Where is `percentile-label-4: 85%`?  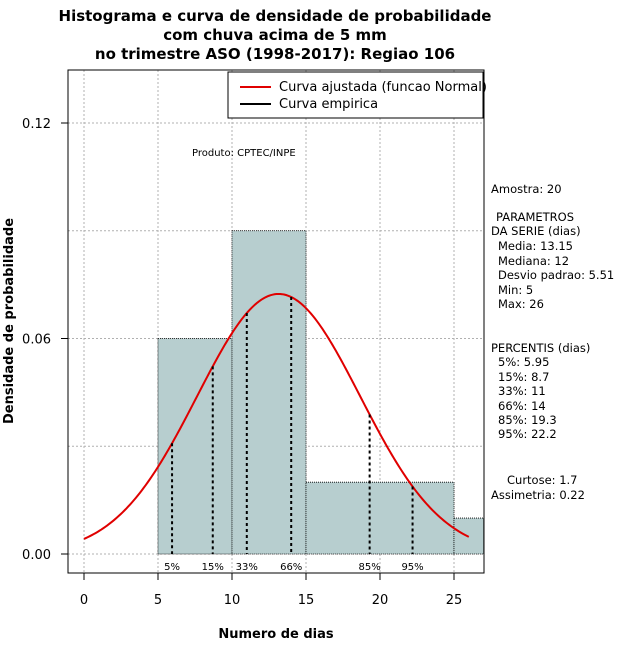
percentile-label-4: 85% is located at coordinates (370, 567).